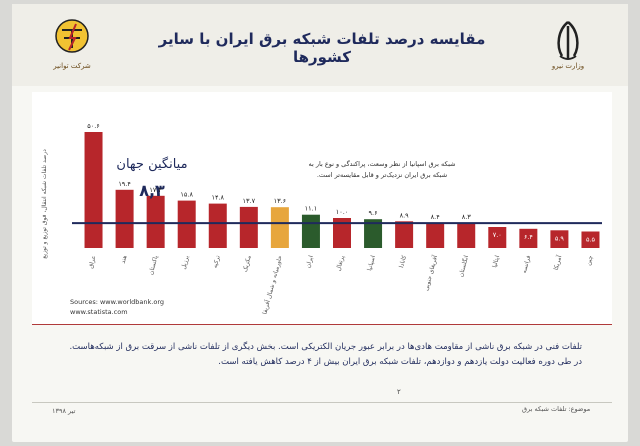 The image size is (640, 446). Describe the element at coordinates (155, 190) in the screenshot. I see `value-label-14: ۱۷.۴` at that location.